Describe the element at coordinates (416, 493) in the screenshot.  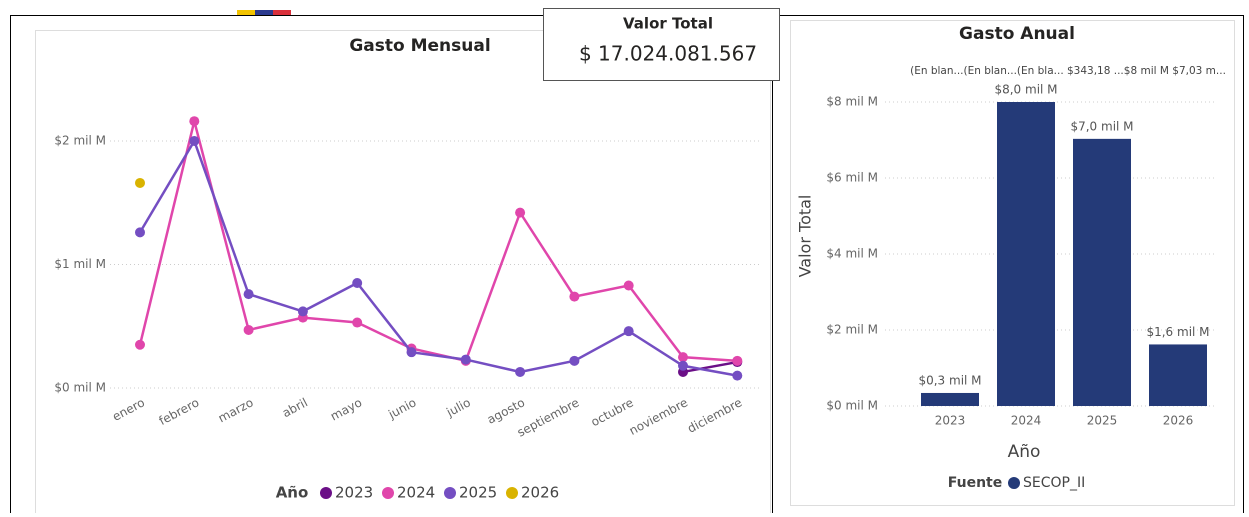
I see `legend-label: 2024` at that location.